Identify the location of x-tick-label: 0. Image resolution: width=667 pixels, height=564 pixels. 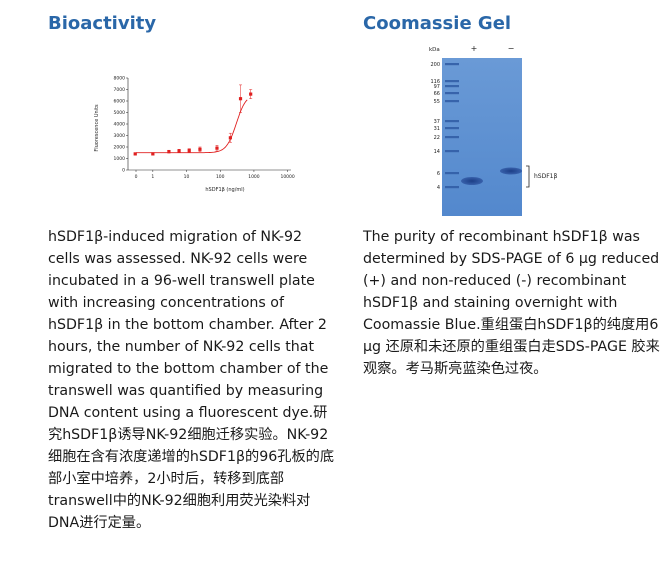
(136, 177).